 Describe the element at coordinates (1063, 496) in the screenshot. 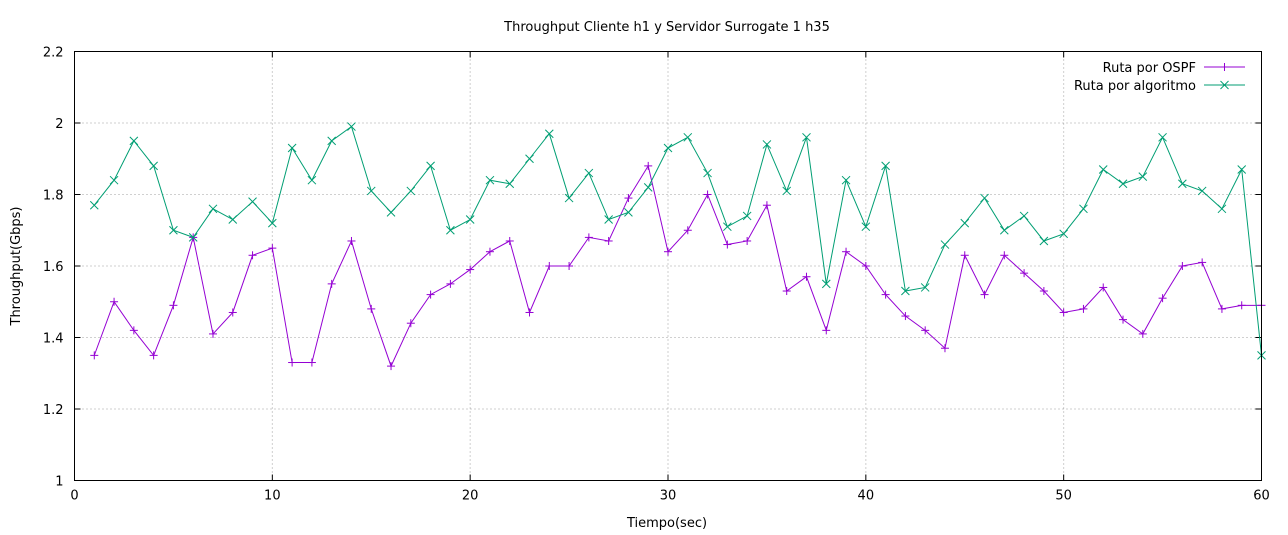

I see `x-tick-label: 50` at that location.